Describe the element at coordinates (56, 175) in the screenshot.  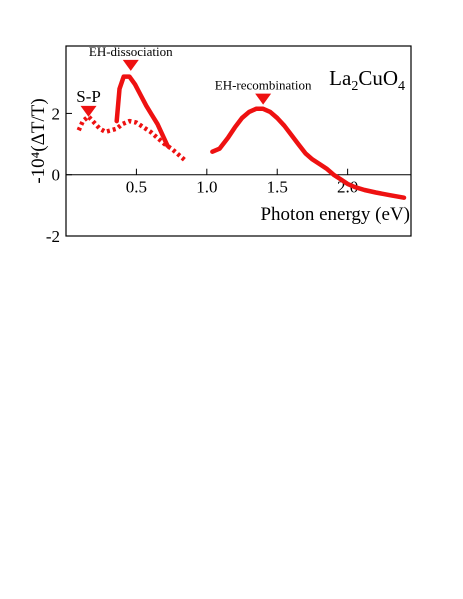
I see `y-tick-label: 0` at that location.